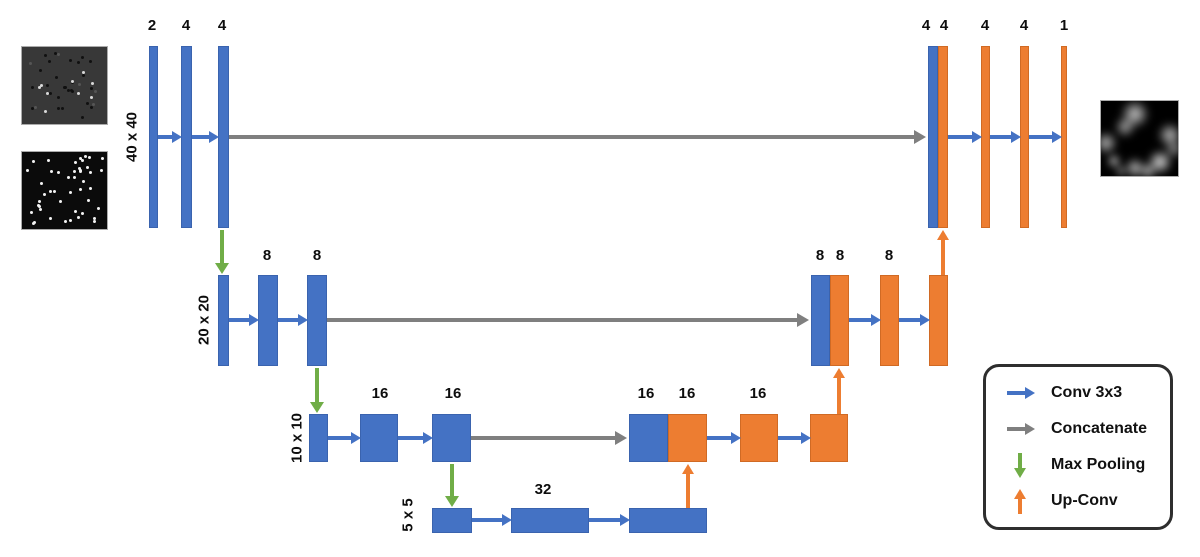  I want to click on conv-arrow-icon, so click(1022, 393).